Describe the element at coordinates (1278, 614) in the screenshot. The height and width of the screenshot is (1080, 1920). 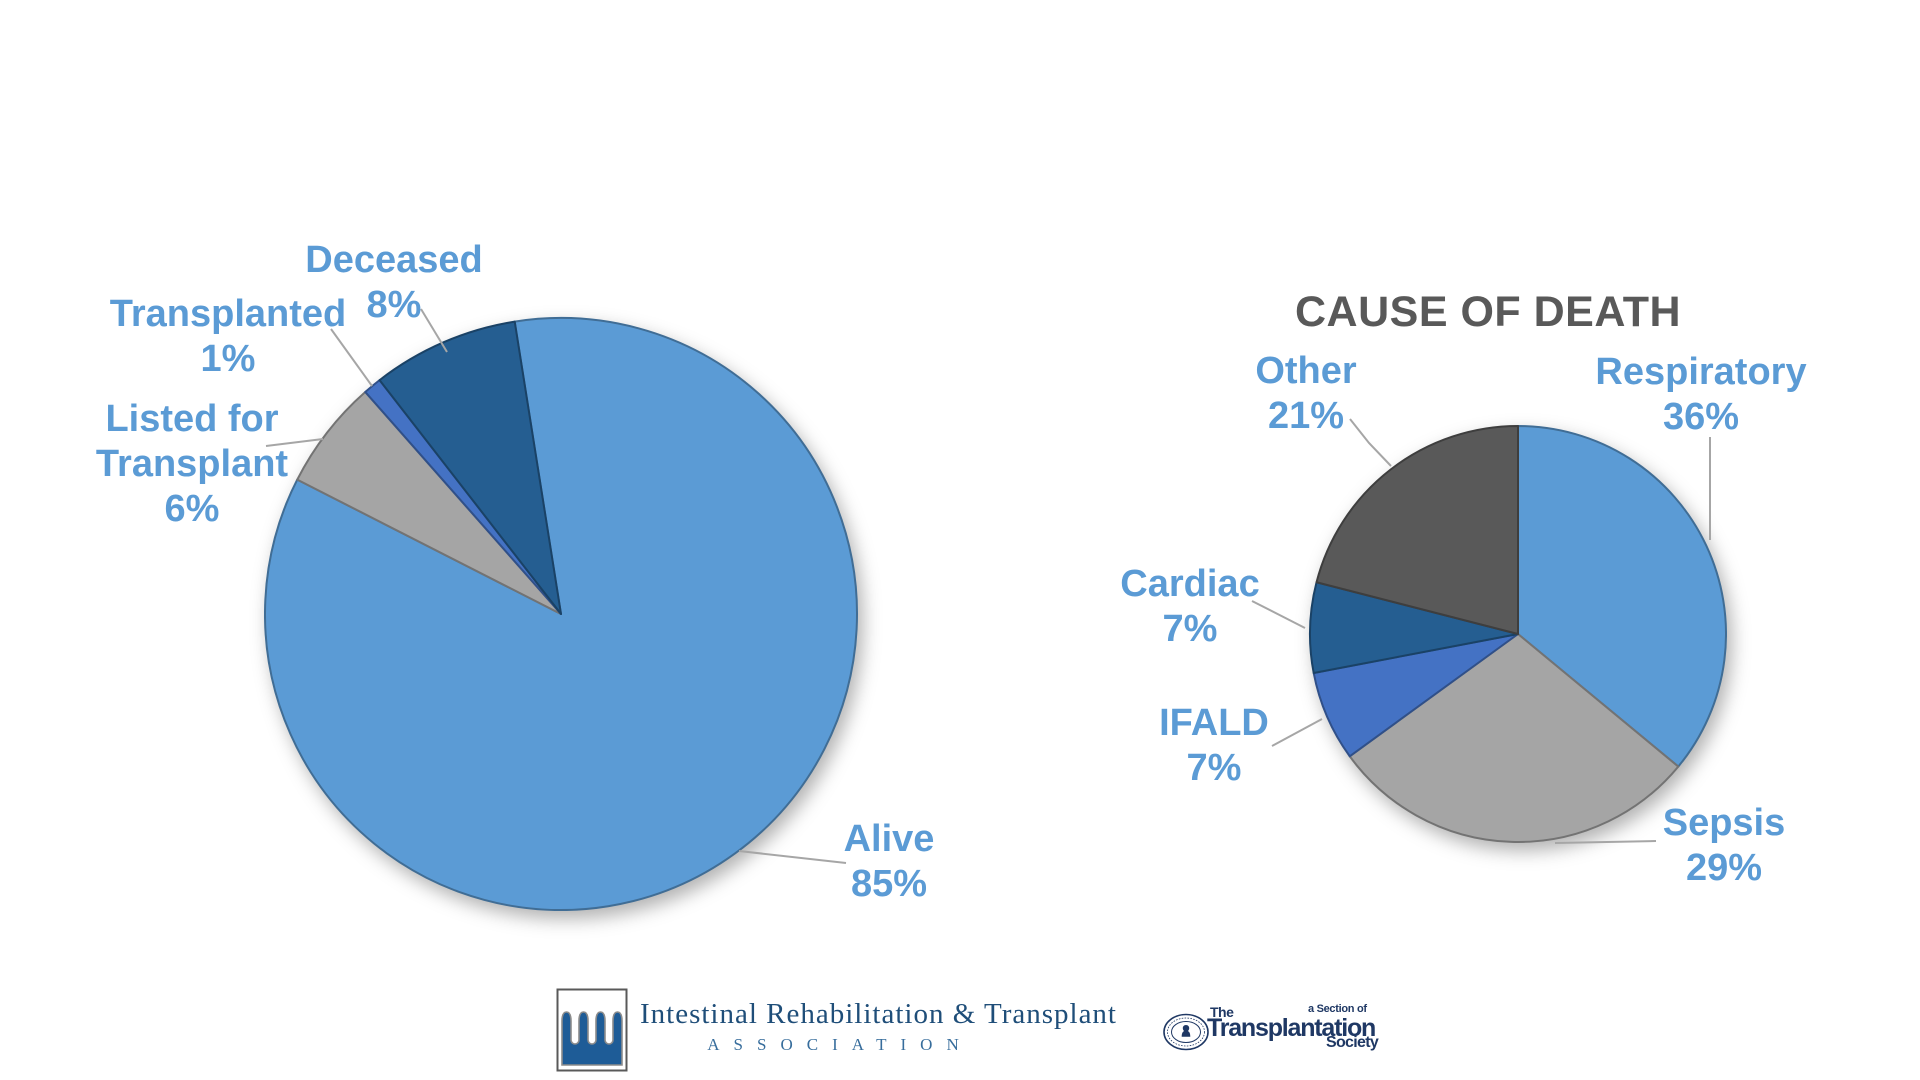
I see `leader-cardiac` at that location.